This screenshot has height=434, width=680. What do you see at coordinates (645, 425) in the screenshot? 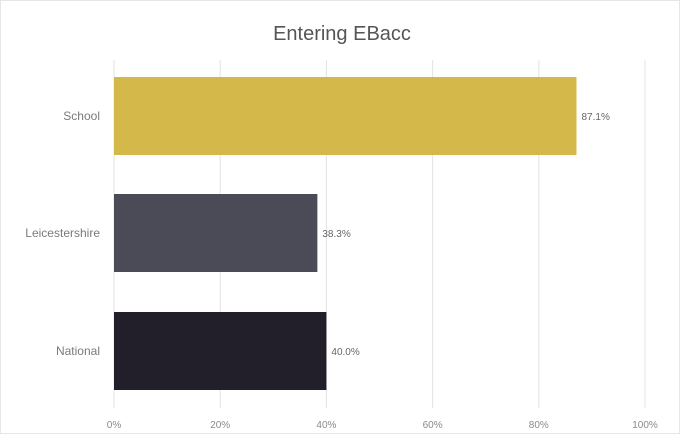
I see `x-tick-label: 100%` at bounding box center [645, 425].